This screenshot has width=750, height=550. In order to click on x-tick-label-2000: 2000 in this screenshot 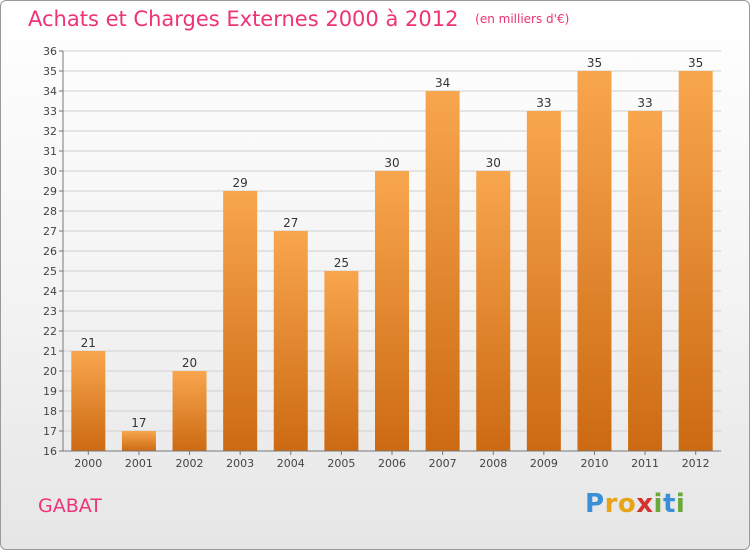, I will do `click(88, 463)`.